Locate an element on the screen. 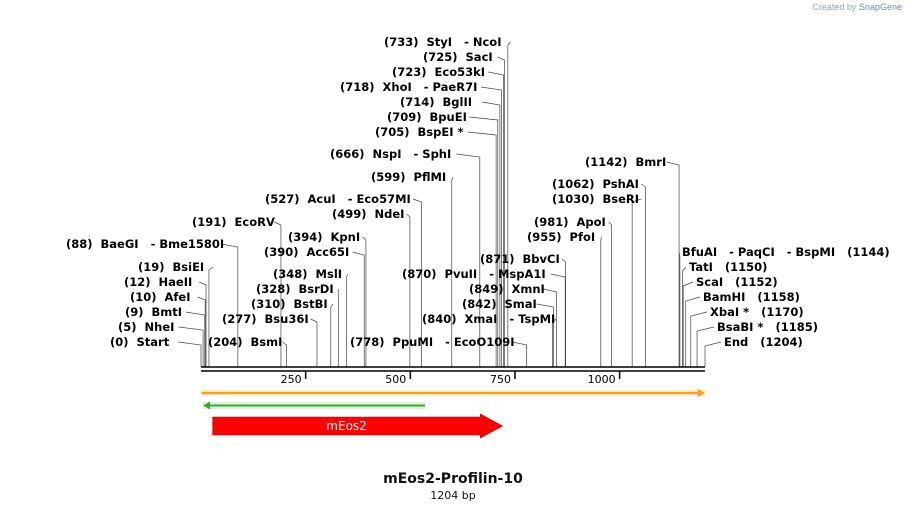  restriction-site-label: (955) PfoI is located at coordinates (561, 237).